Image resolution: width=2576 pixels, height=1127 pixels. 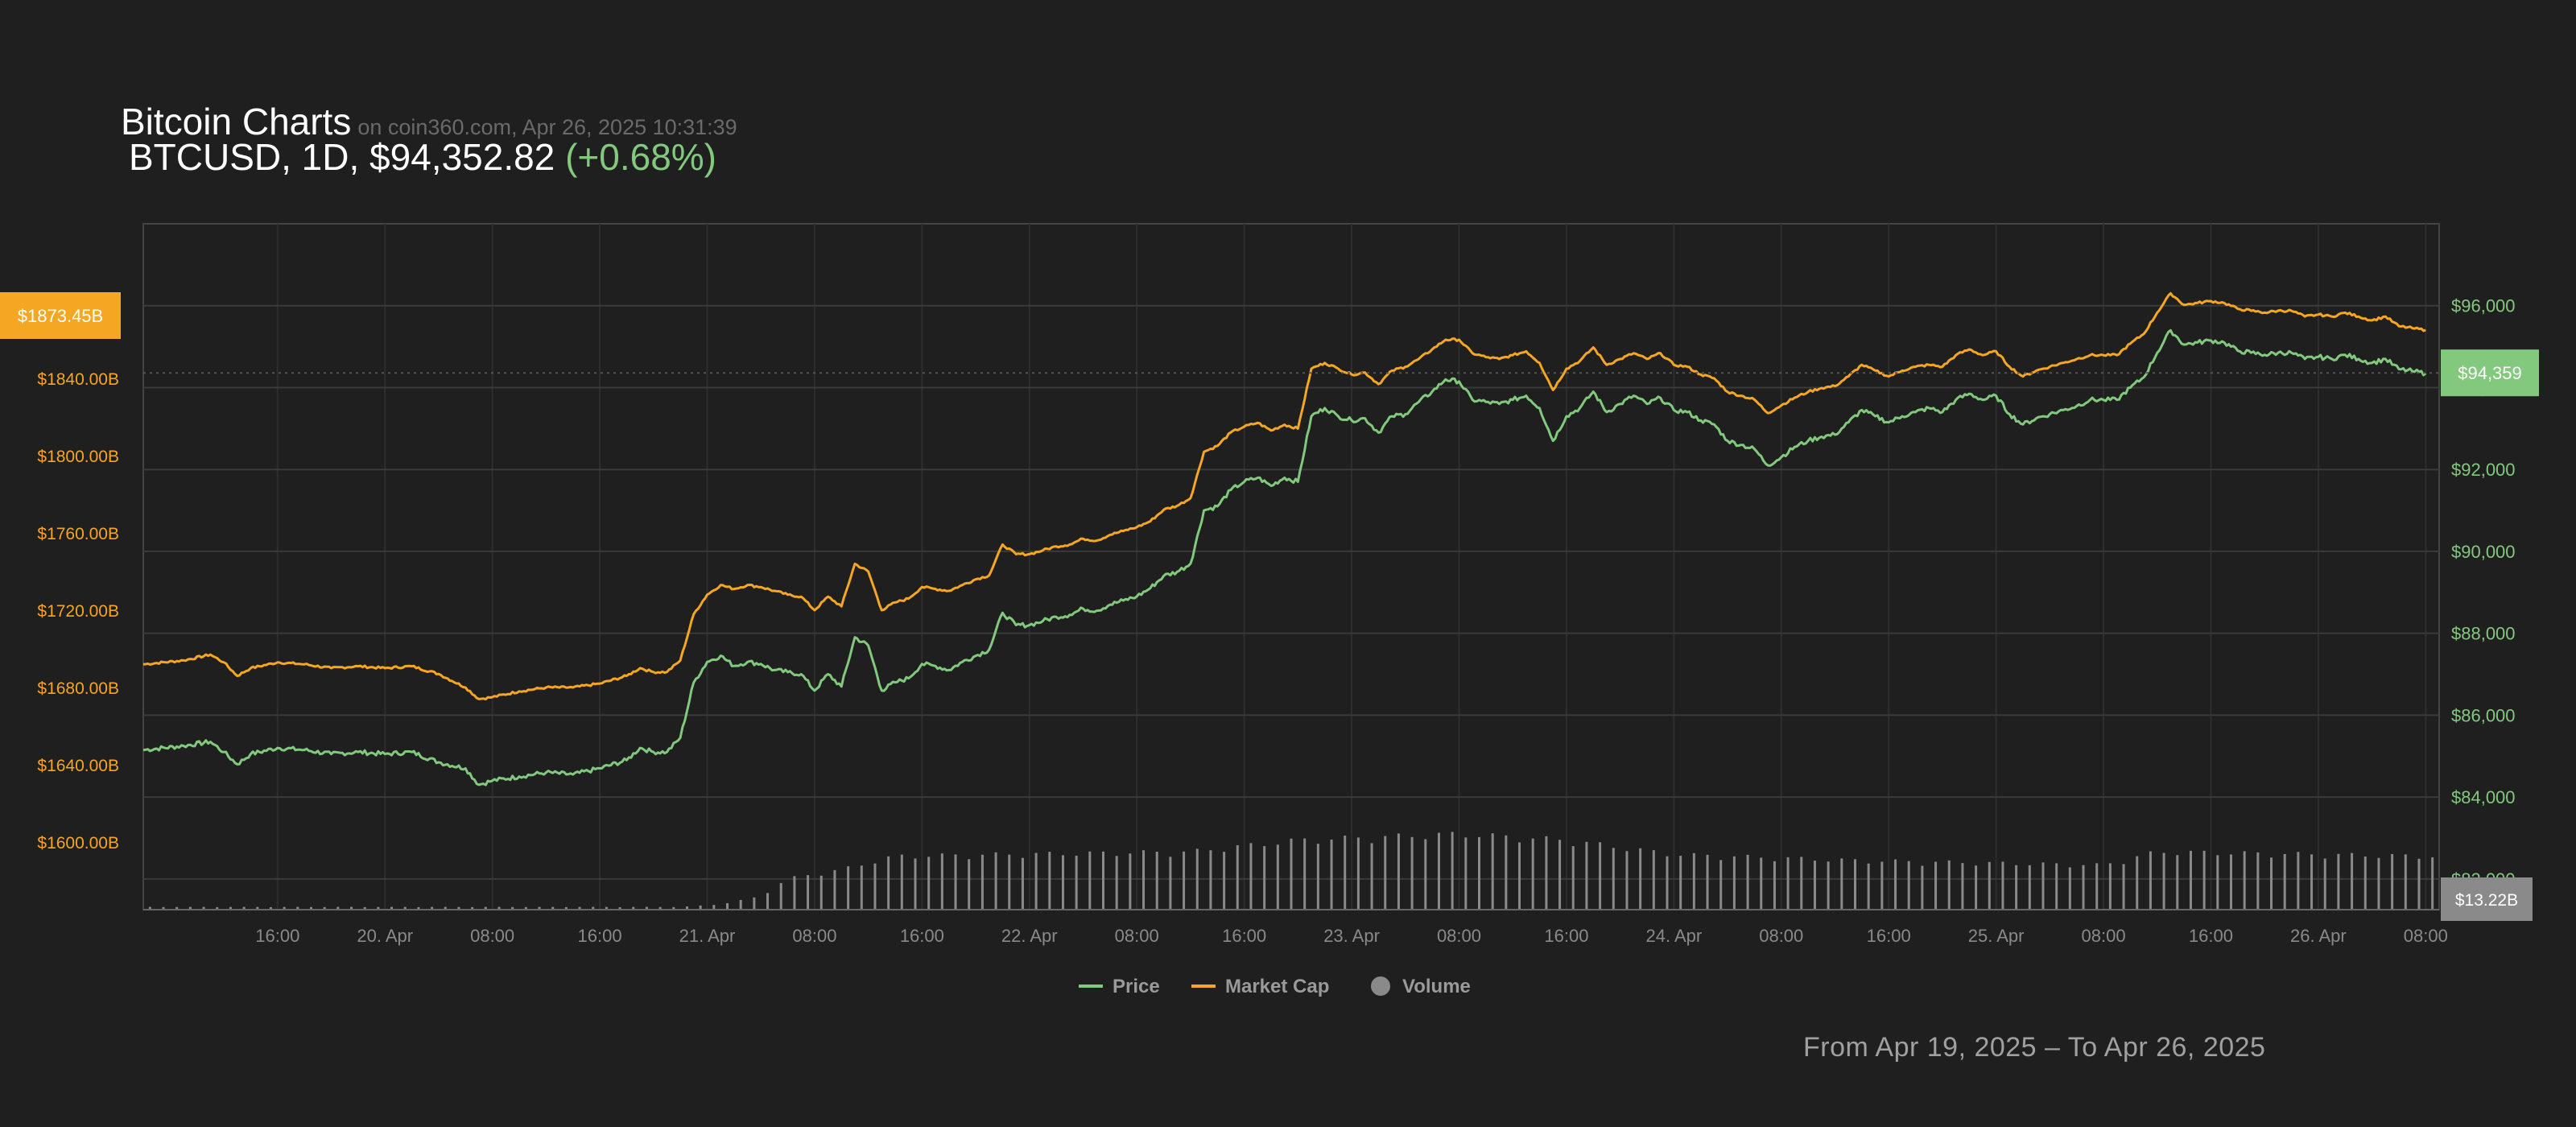 What do you see at coordinates (2483, 470) in the screenshot?
I see `y-right-tick-label: $92,000` at bounding box center [2483, 470].